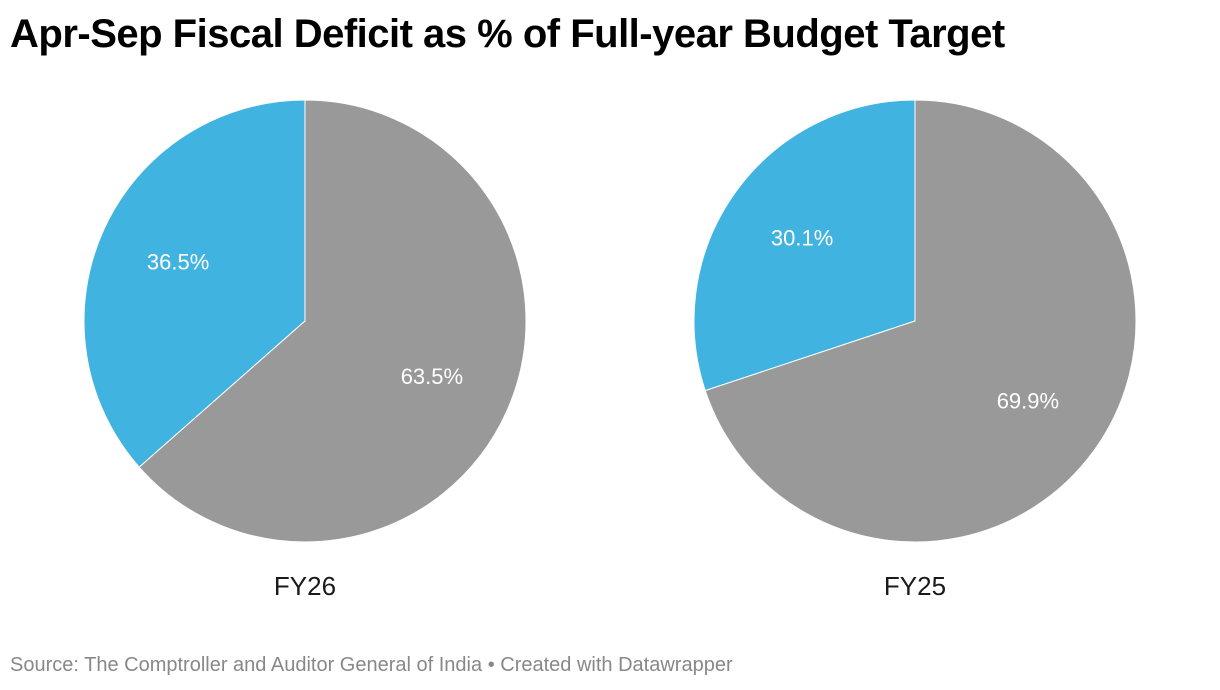  I want to click on pie-caption-fy26: FY26, so click(305, 586).